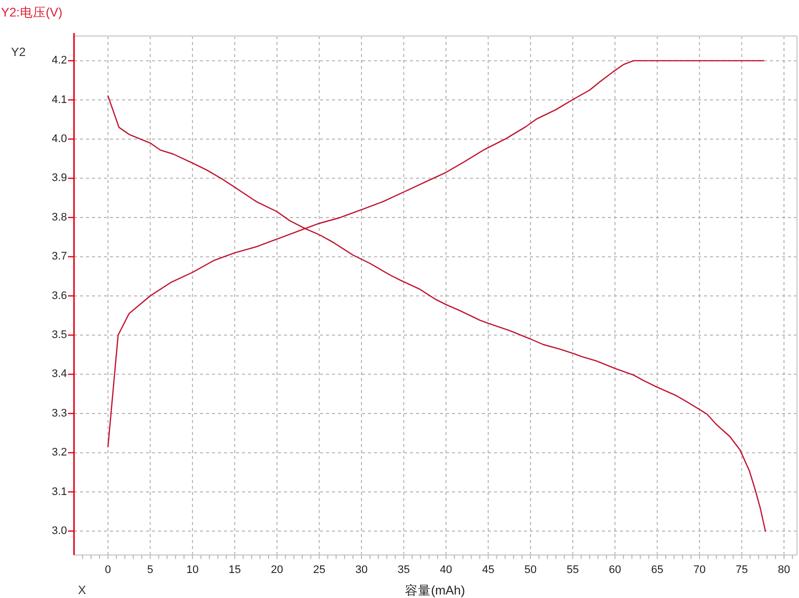 The image size is (799, 598). I want to click on x-tick-label: 0, so click(108, 570).